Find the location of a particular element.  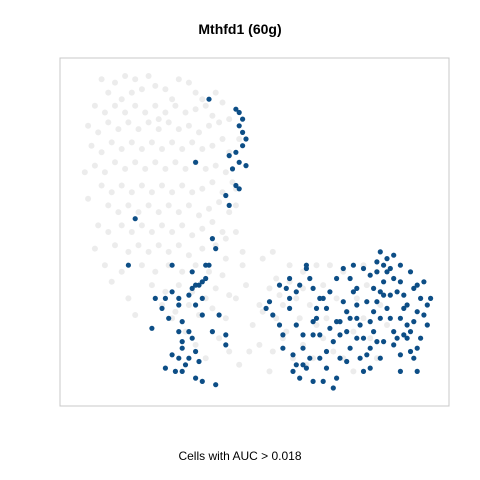

chart-title: Mthfd1 (60g) is located at coordinates (240, 29).